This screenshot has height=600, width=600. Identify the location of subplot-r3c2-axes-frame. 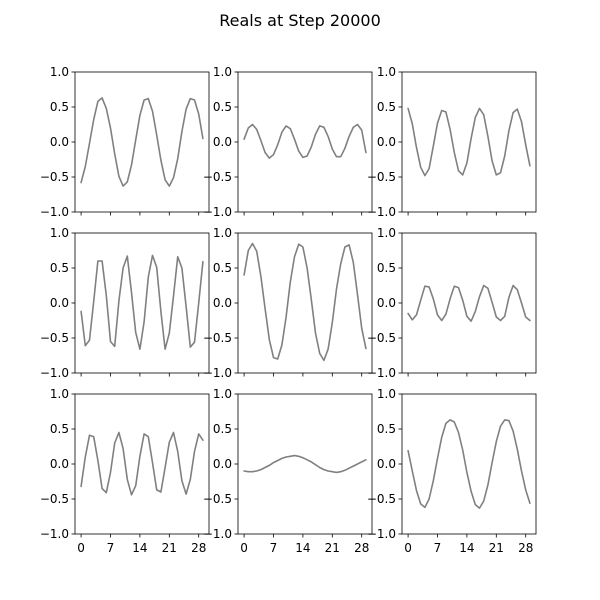
(305, 464).